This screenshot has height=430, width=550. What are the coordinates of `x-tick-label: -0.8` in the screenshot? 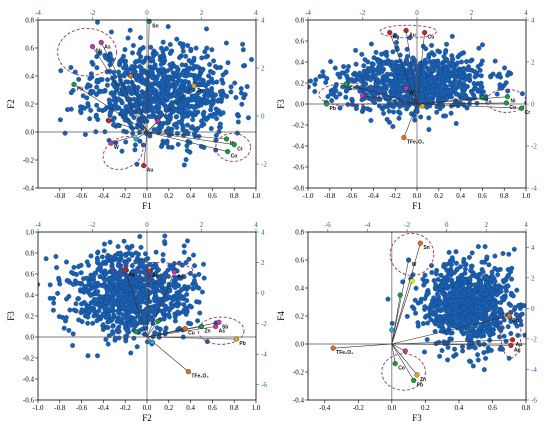 It's located at (330, 196).